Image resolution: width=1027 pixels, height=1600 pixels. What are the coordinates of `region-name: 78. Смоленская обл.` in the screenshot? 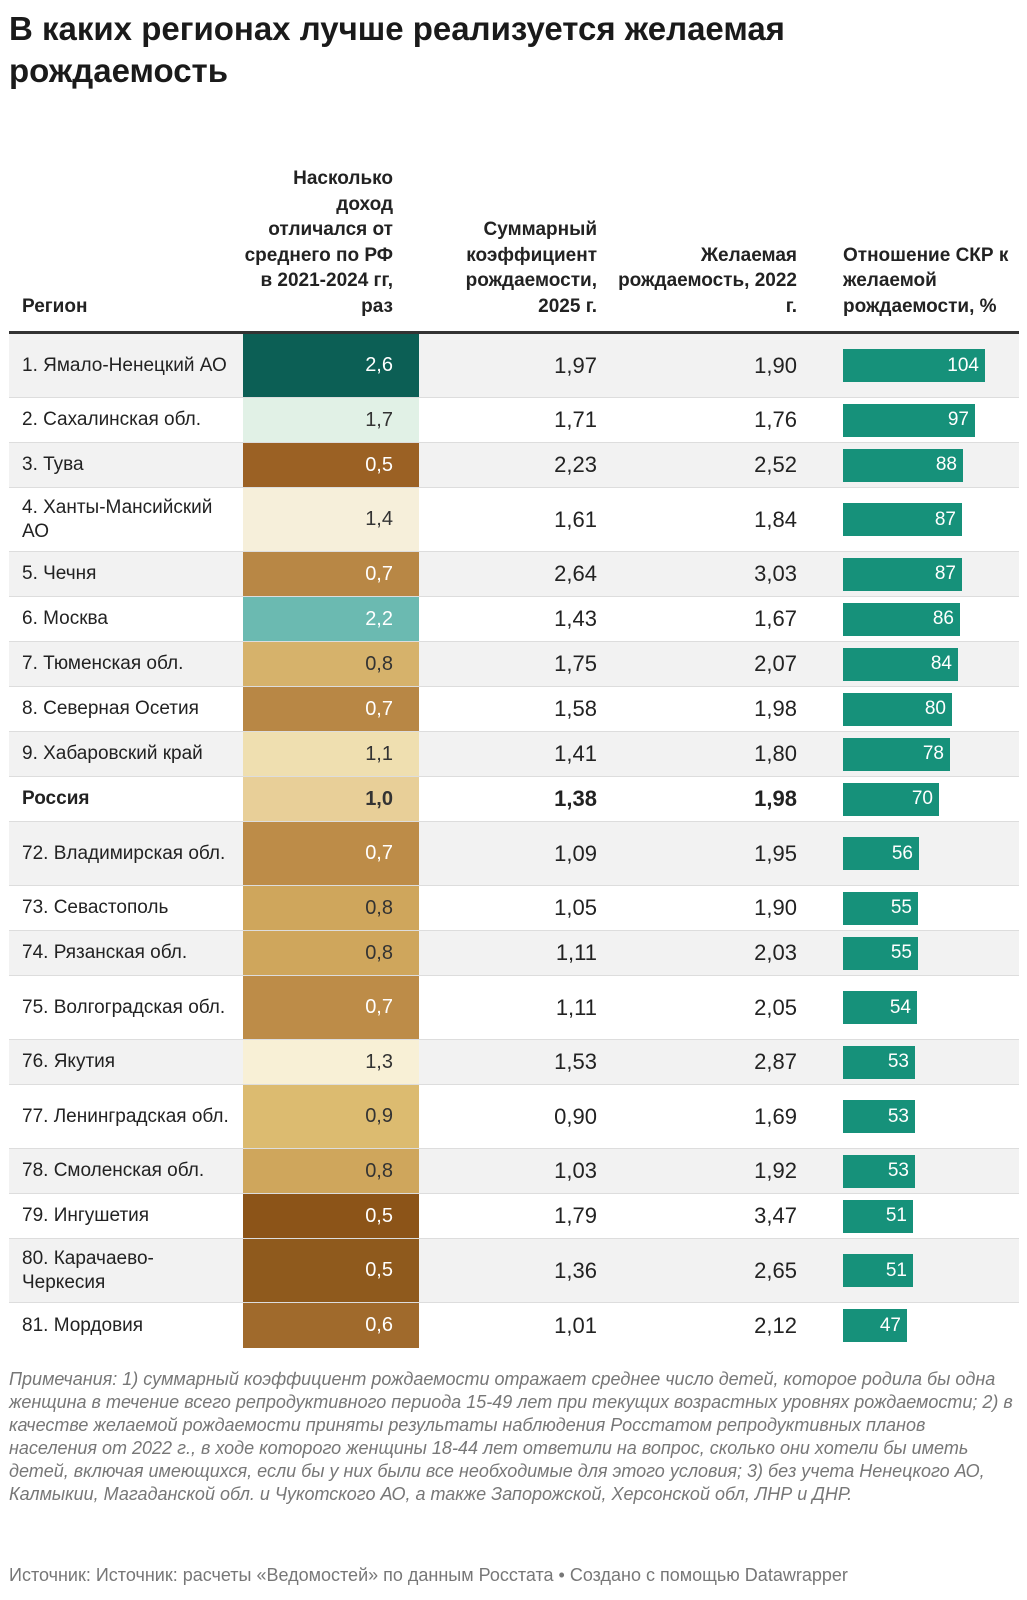 It's located at (113, 1170).